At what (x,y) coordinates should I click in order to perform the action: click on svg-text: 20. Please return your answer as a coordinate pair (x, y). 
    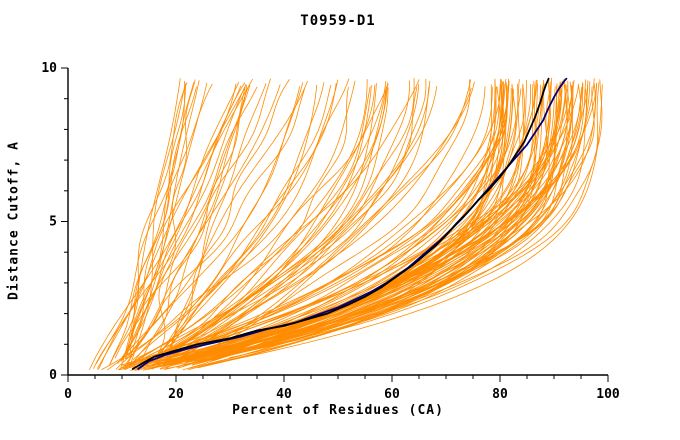
    Looking at the image, I should click on (176, 394).